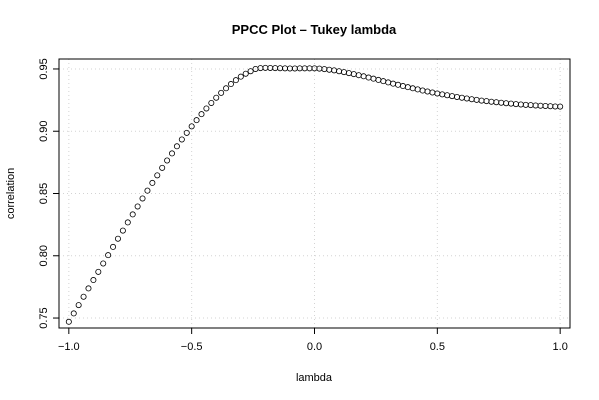 Image resolution: width=599 pixels, height=400 pixels. What do you see at coordinates (313, 340) in the screenshot?
I see `x-axis: −1.0 −0.5 0.0 0.5 1.0` at bounding box center [313, 340].